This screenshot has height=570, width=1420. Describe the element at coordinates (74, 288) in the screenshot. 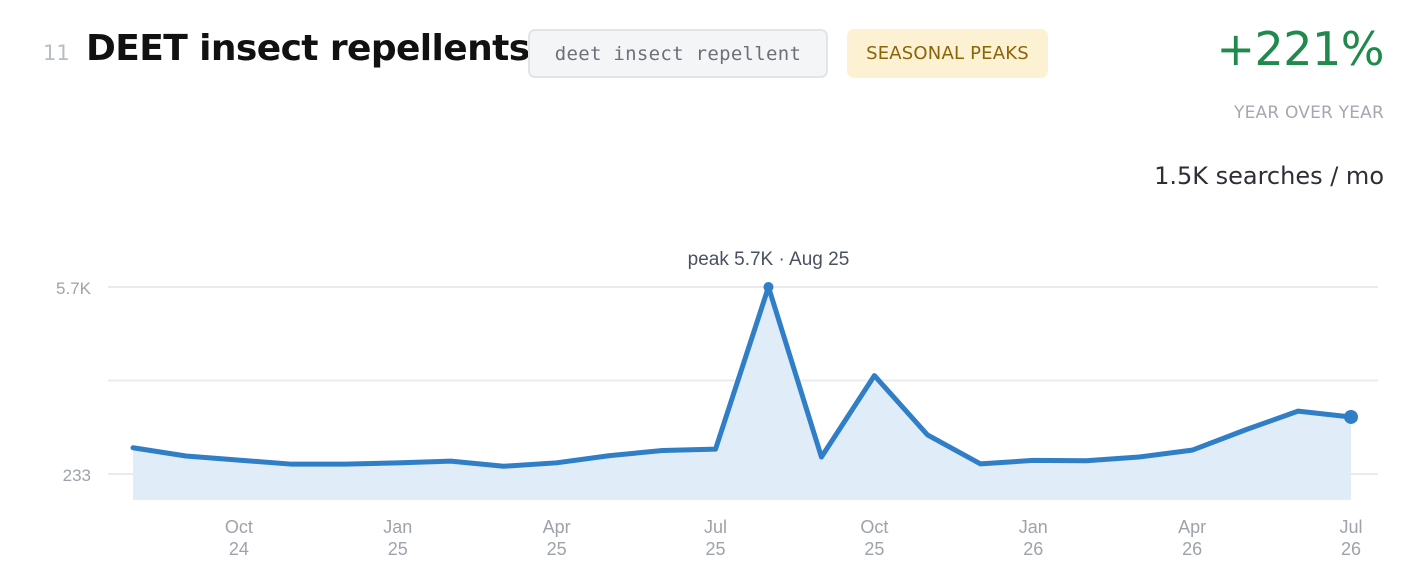

I see `y-tick-label: 5.7K` at that location.